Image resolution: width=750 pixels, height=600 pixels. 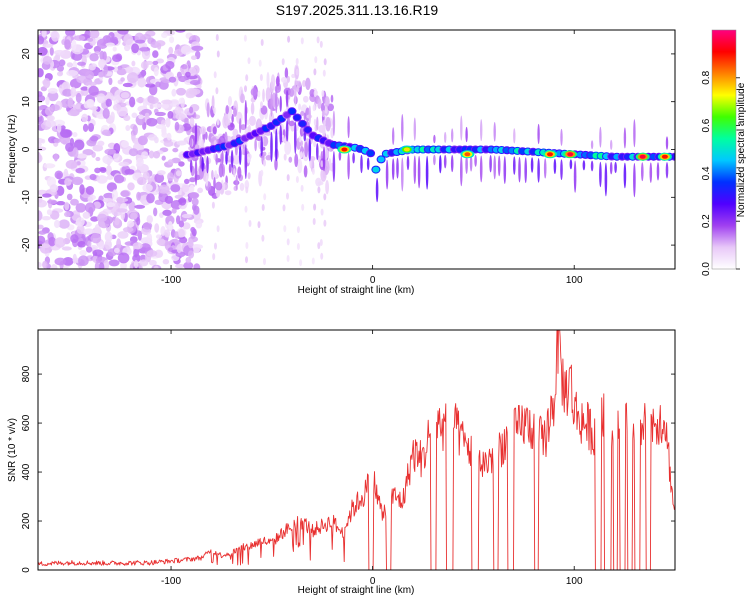 What do you see at coordinates (706, 173) in the screenshot?
I see `colorbar-tick-label: 0.4` at bounding box center [706, 173].